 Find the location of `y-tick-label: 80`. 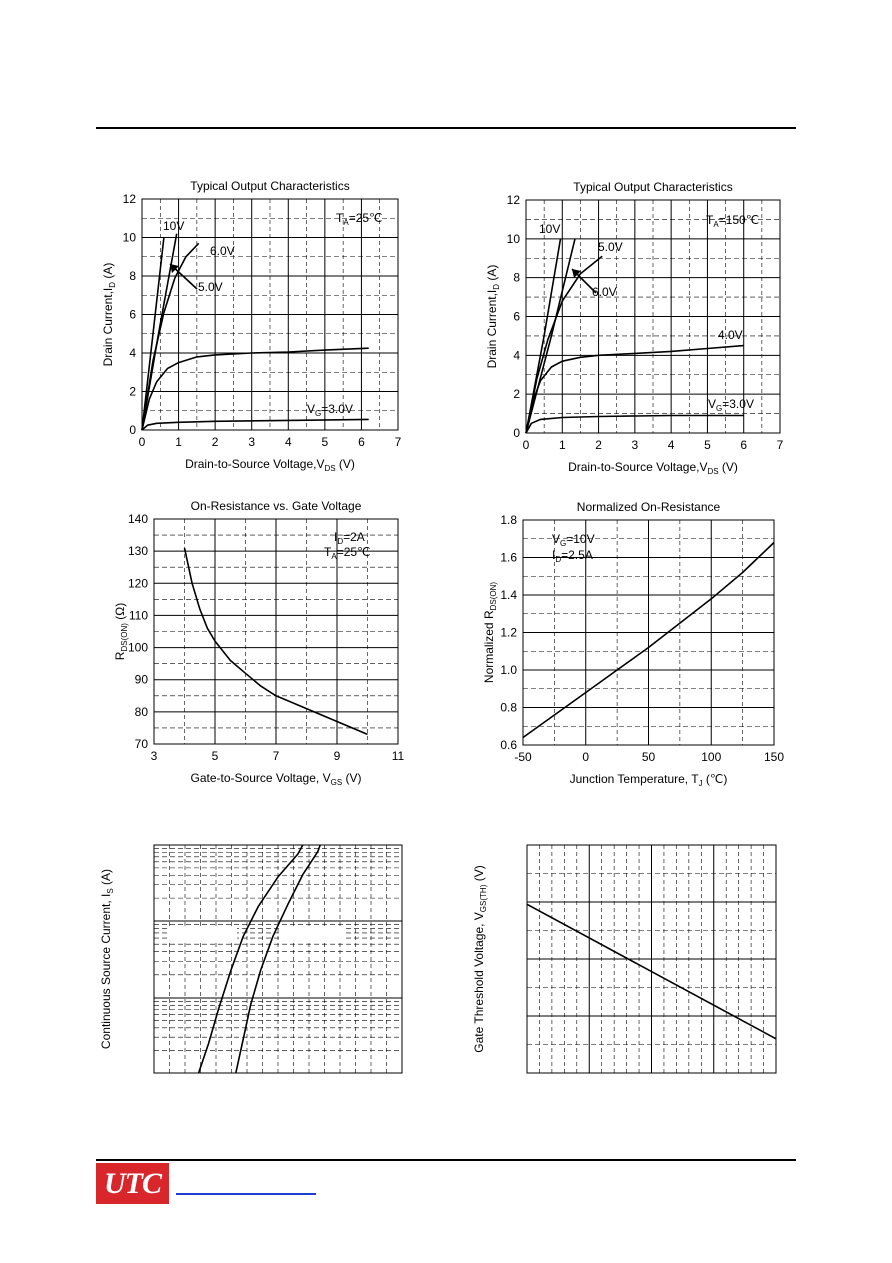

y-tick-label: 80 is located at coordinates (142, 712).